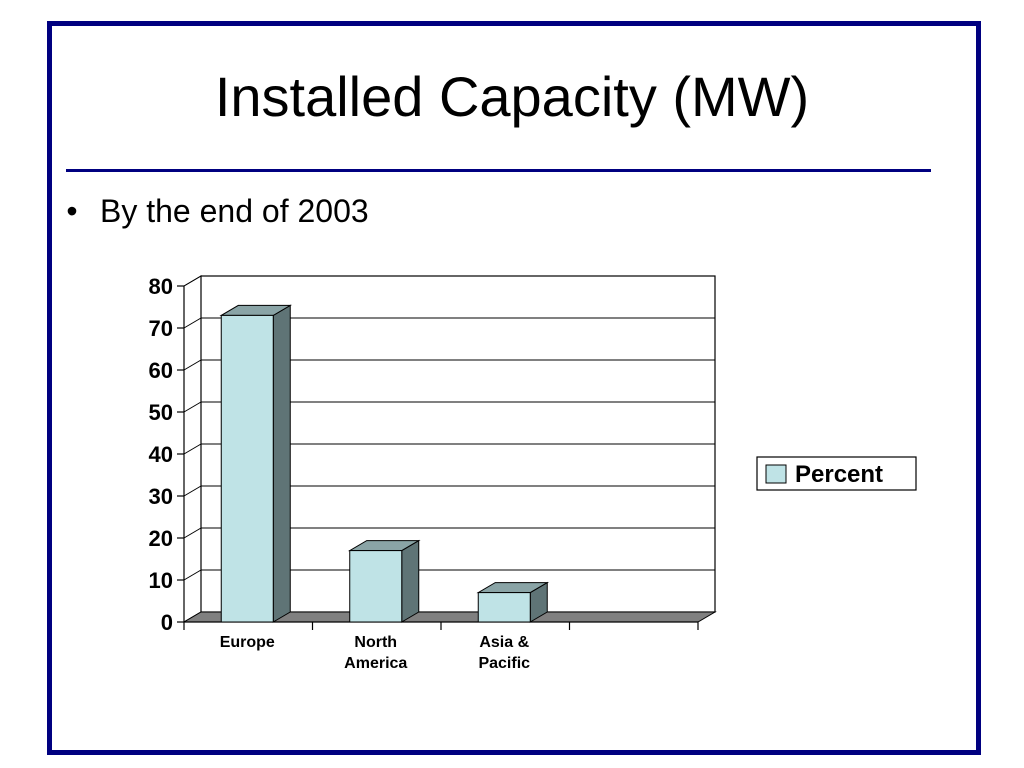  Describe the element at coordinates (161, 496) in the screenshot. I see `y-tick-label: 30` at that location.